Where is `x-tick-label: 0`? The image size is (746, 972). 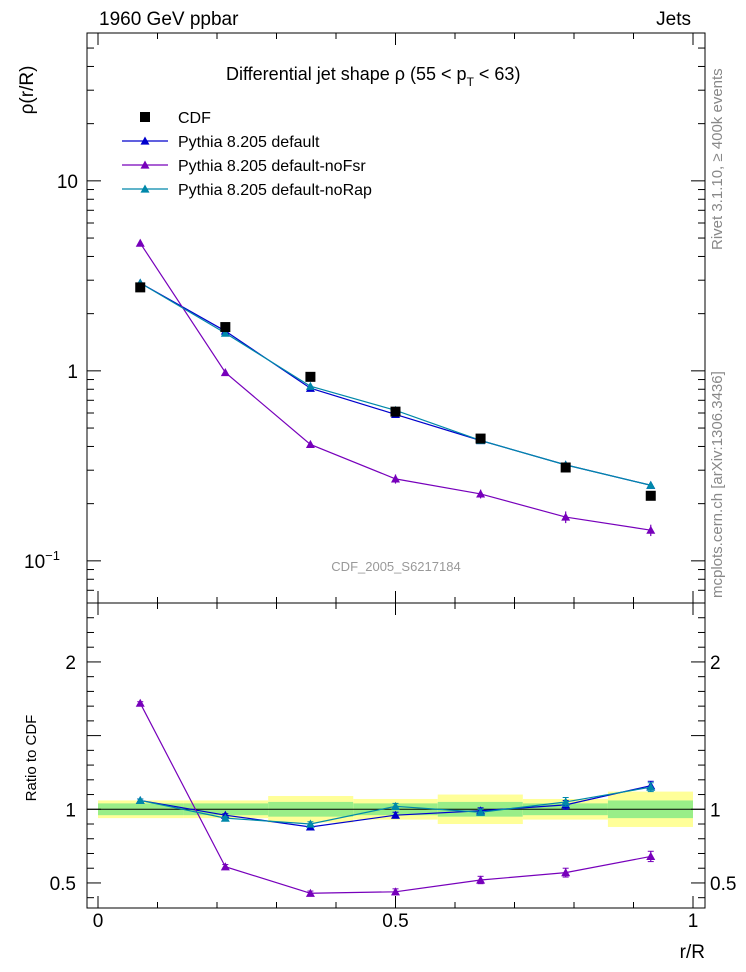
x-tick-label: 0 is located at coordinates (98, 921).